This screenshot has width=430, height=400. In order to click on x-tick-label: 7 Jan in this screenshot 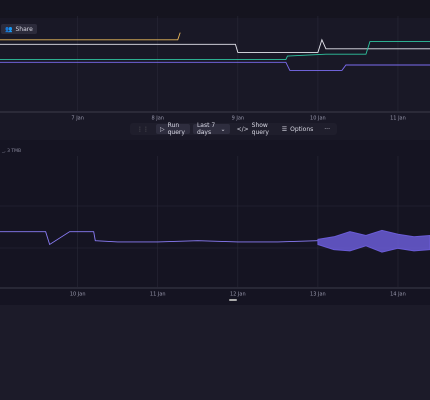, I will do `click(77, 119)`.